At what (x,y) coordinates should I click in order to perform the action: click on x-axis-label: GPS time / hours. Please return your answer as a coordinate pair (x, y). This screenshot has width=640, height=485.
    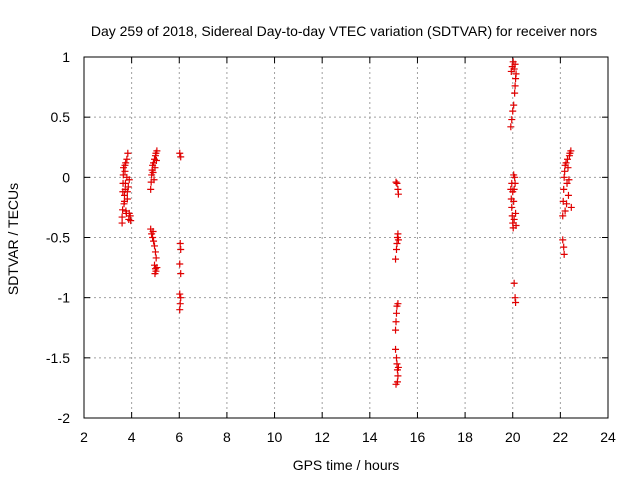
    Looking at the image, I should click on (346, 465).